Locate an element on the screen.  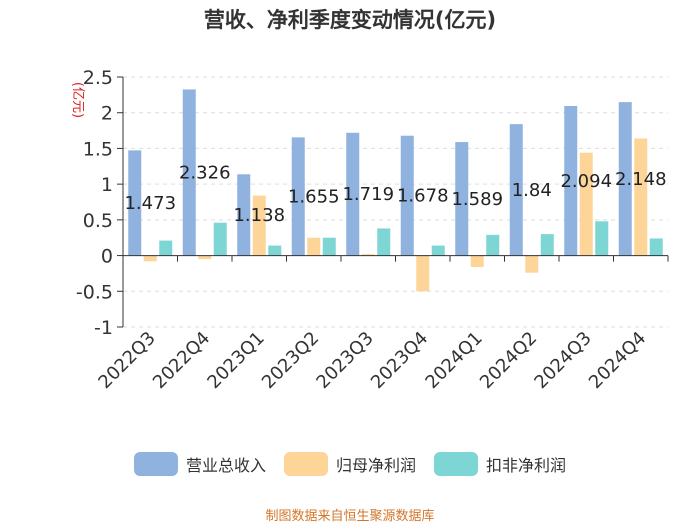
x-tick-label: 2024Q4 is located at coordinates (617, 360).